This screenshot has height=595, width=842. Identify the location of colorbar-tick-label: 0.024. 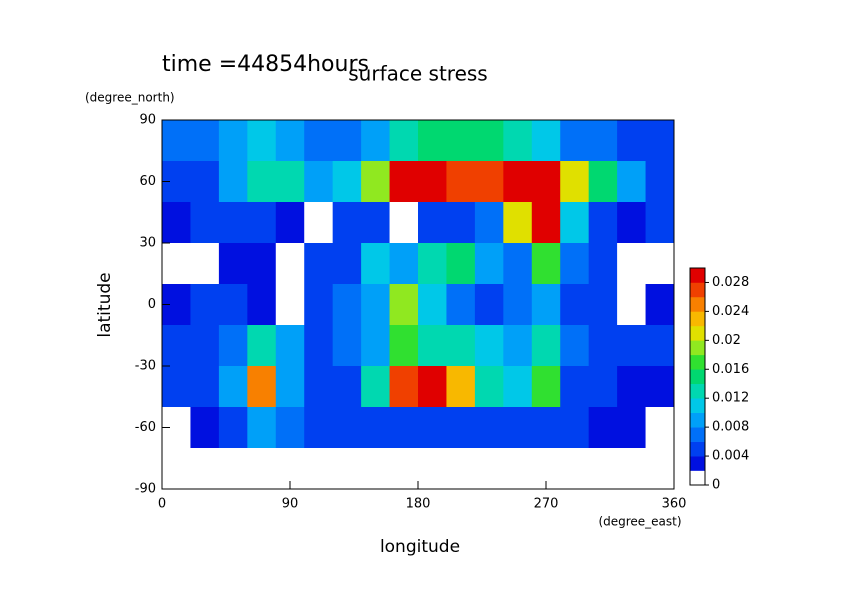
(730, 311).